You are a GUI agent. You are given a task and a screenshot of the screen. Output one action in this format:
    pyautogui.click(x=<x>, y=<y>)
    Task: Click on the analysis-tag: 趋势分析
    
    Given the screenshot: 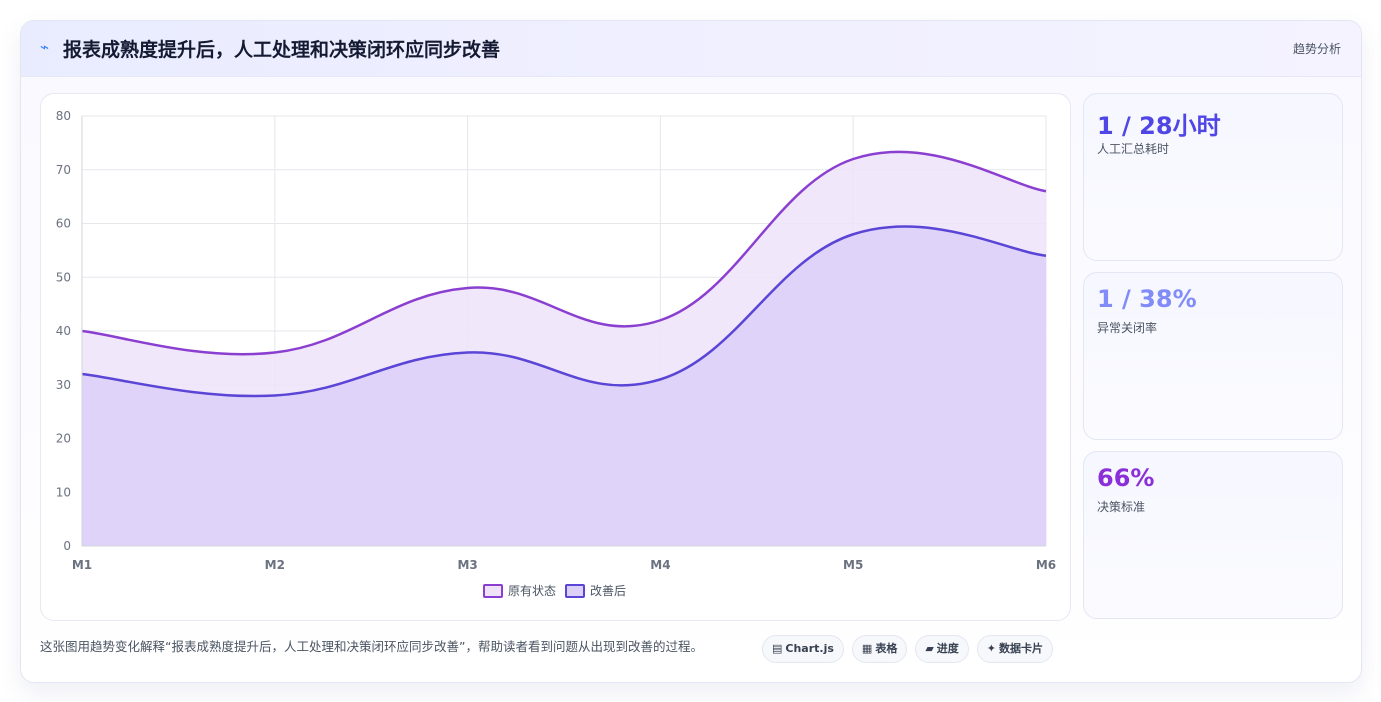 What is the action you would take?
    pyautogui.click(x=1316, y=49)
    